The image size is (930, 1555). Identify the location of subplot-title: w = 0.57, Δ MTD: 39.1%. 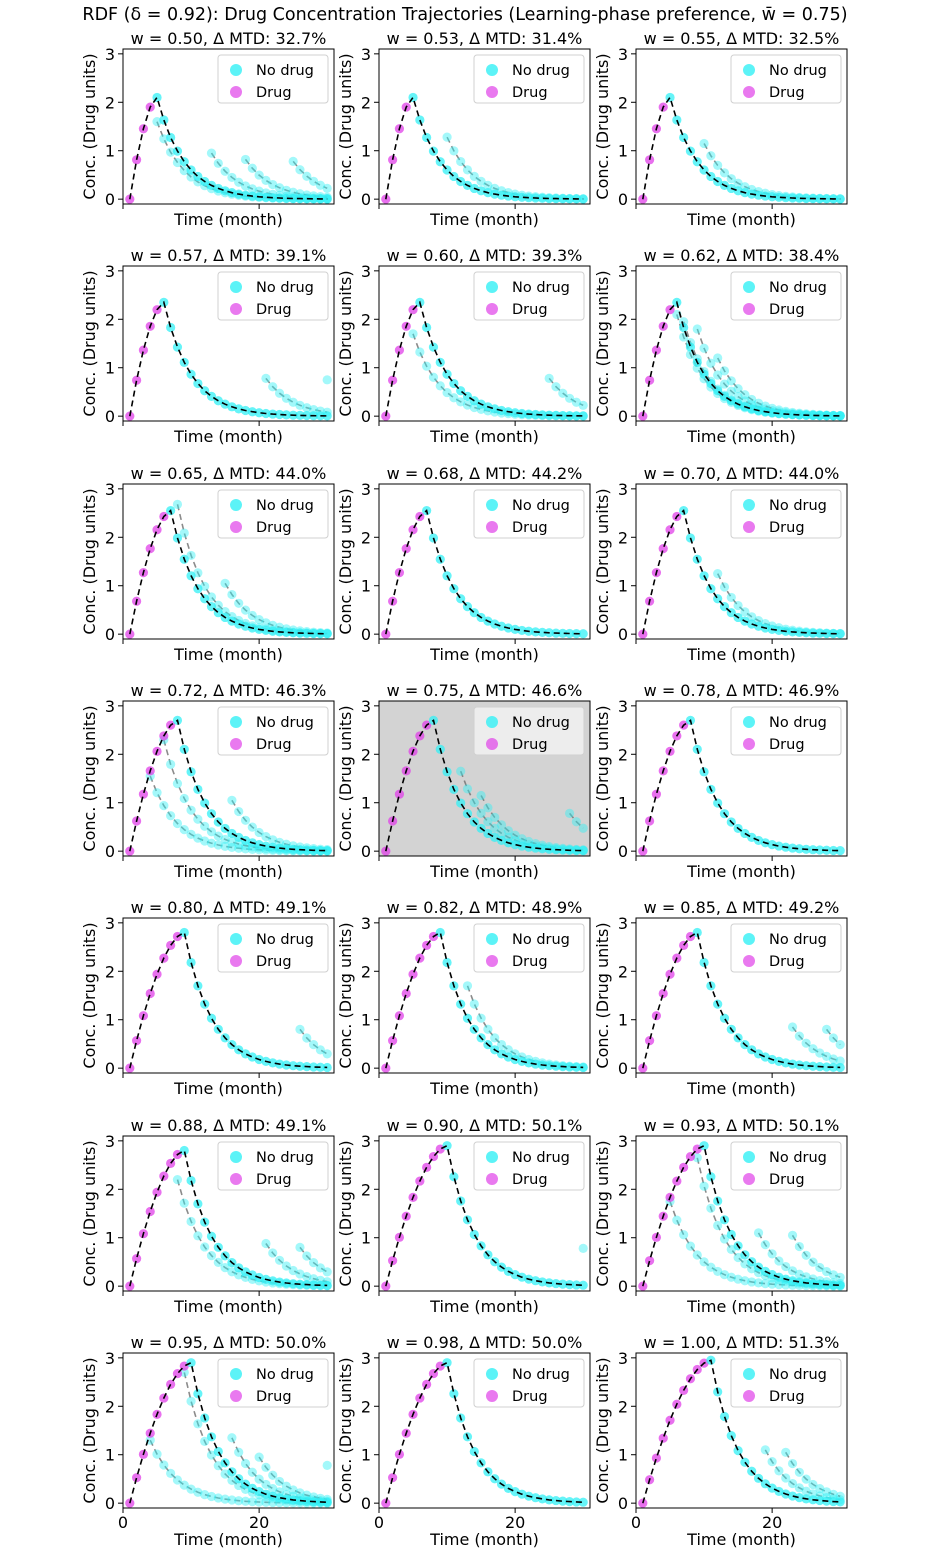
(229, 255).